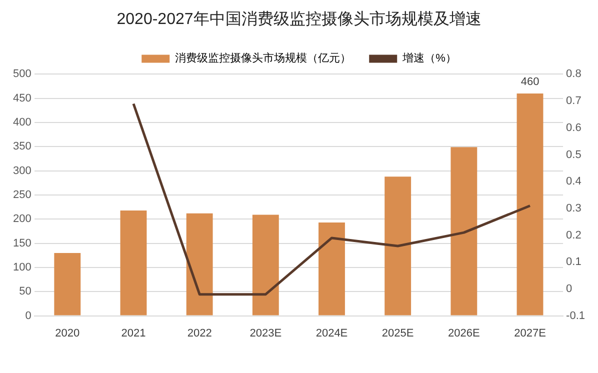 This screenshot has height=373, width=598. I want to click on y-tick-label: 250, so click(22, 195).